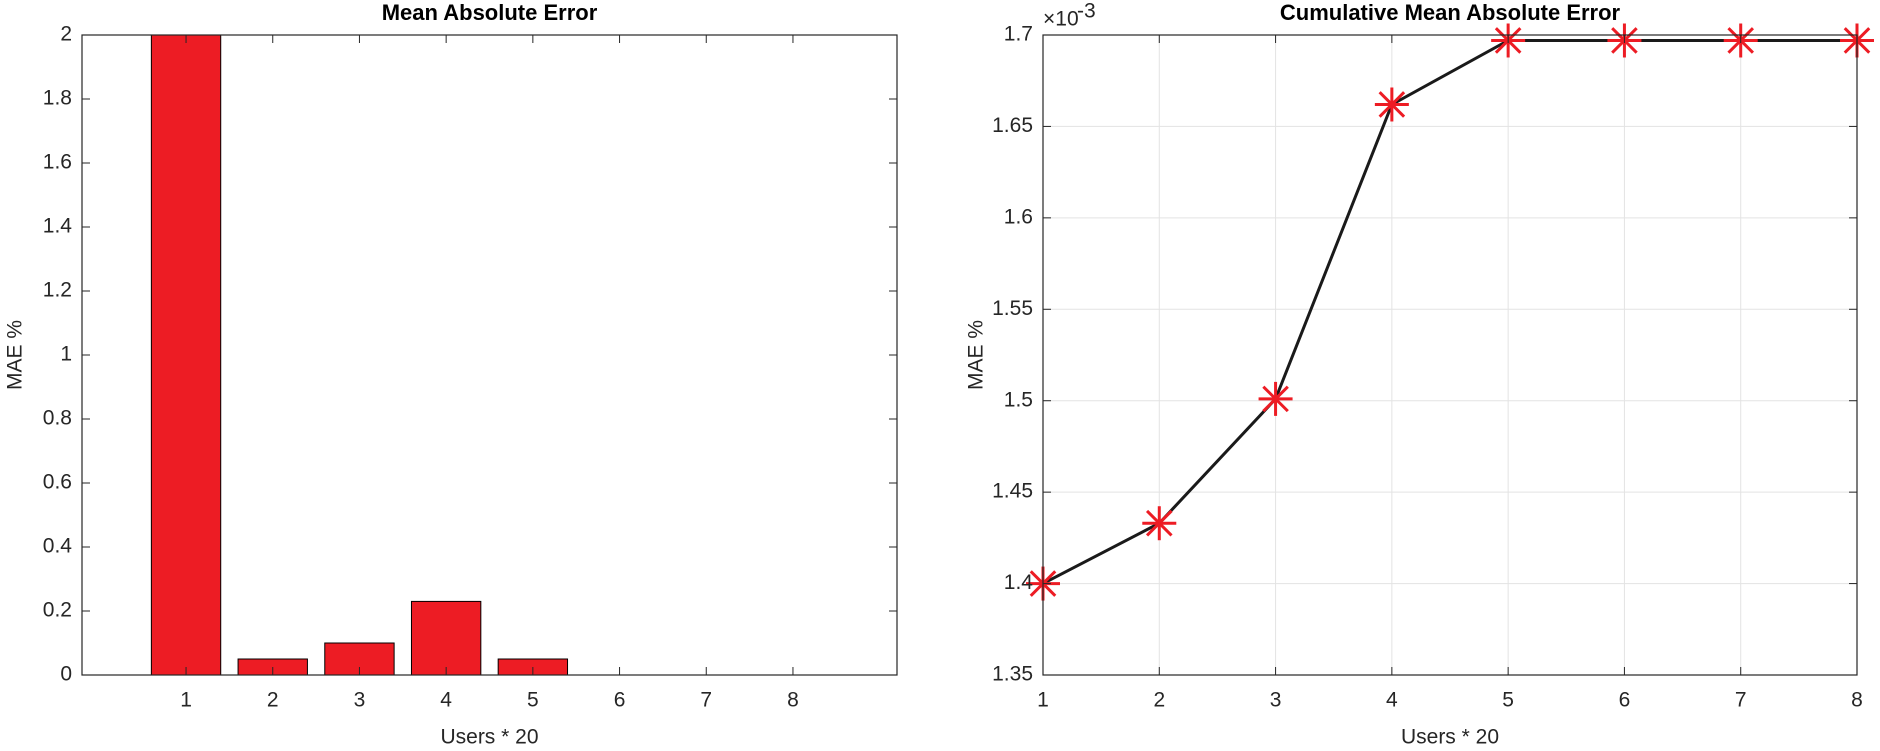 The width and height of the screenshot is (1880, 751). What do you see at coordinates (1018, 34) in the screenshot?
I see `y-tick-label: 1.7` at bounding box center [1018, 34].